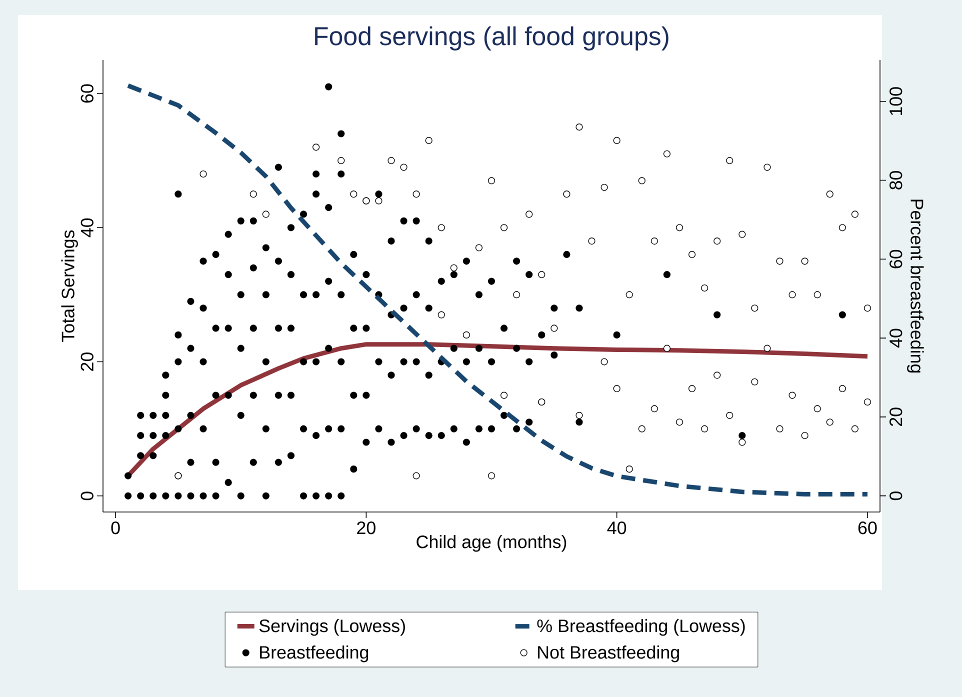  What do you see at coordinates (641, 627) in the screenshot?
I see `legend-label: % Breastfeeding (Lowess)` at bounding box center [641, 627].